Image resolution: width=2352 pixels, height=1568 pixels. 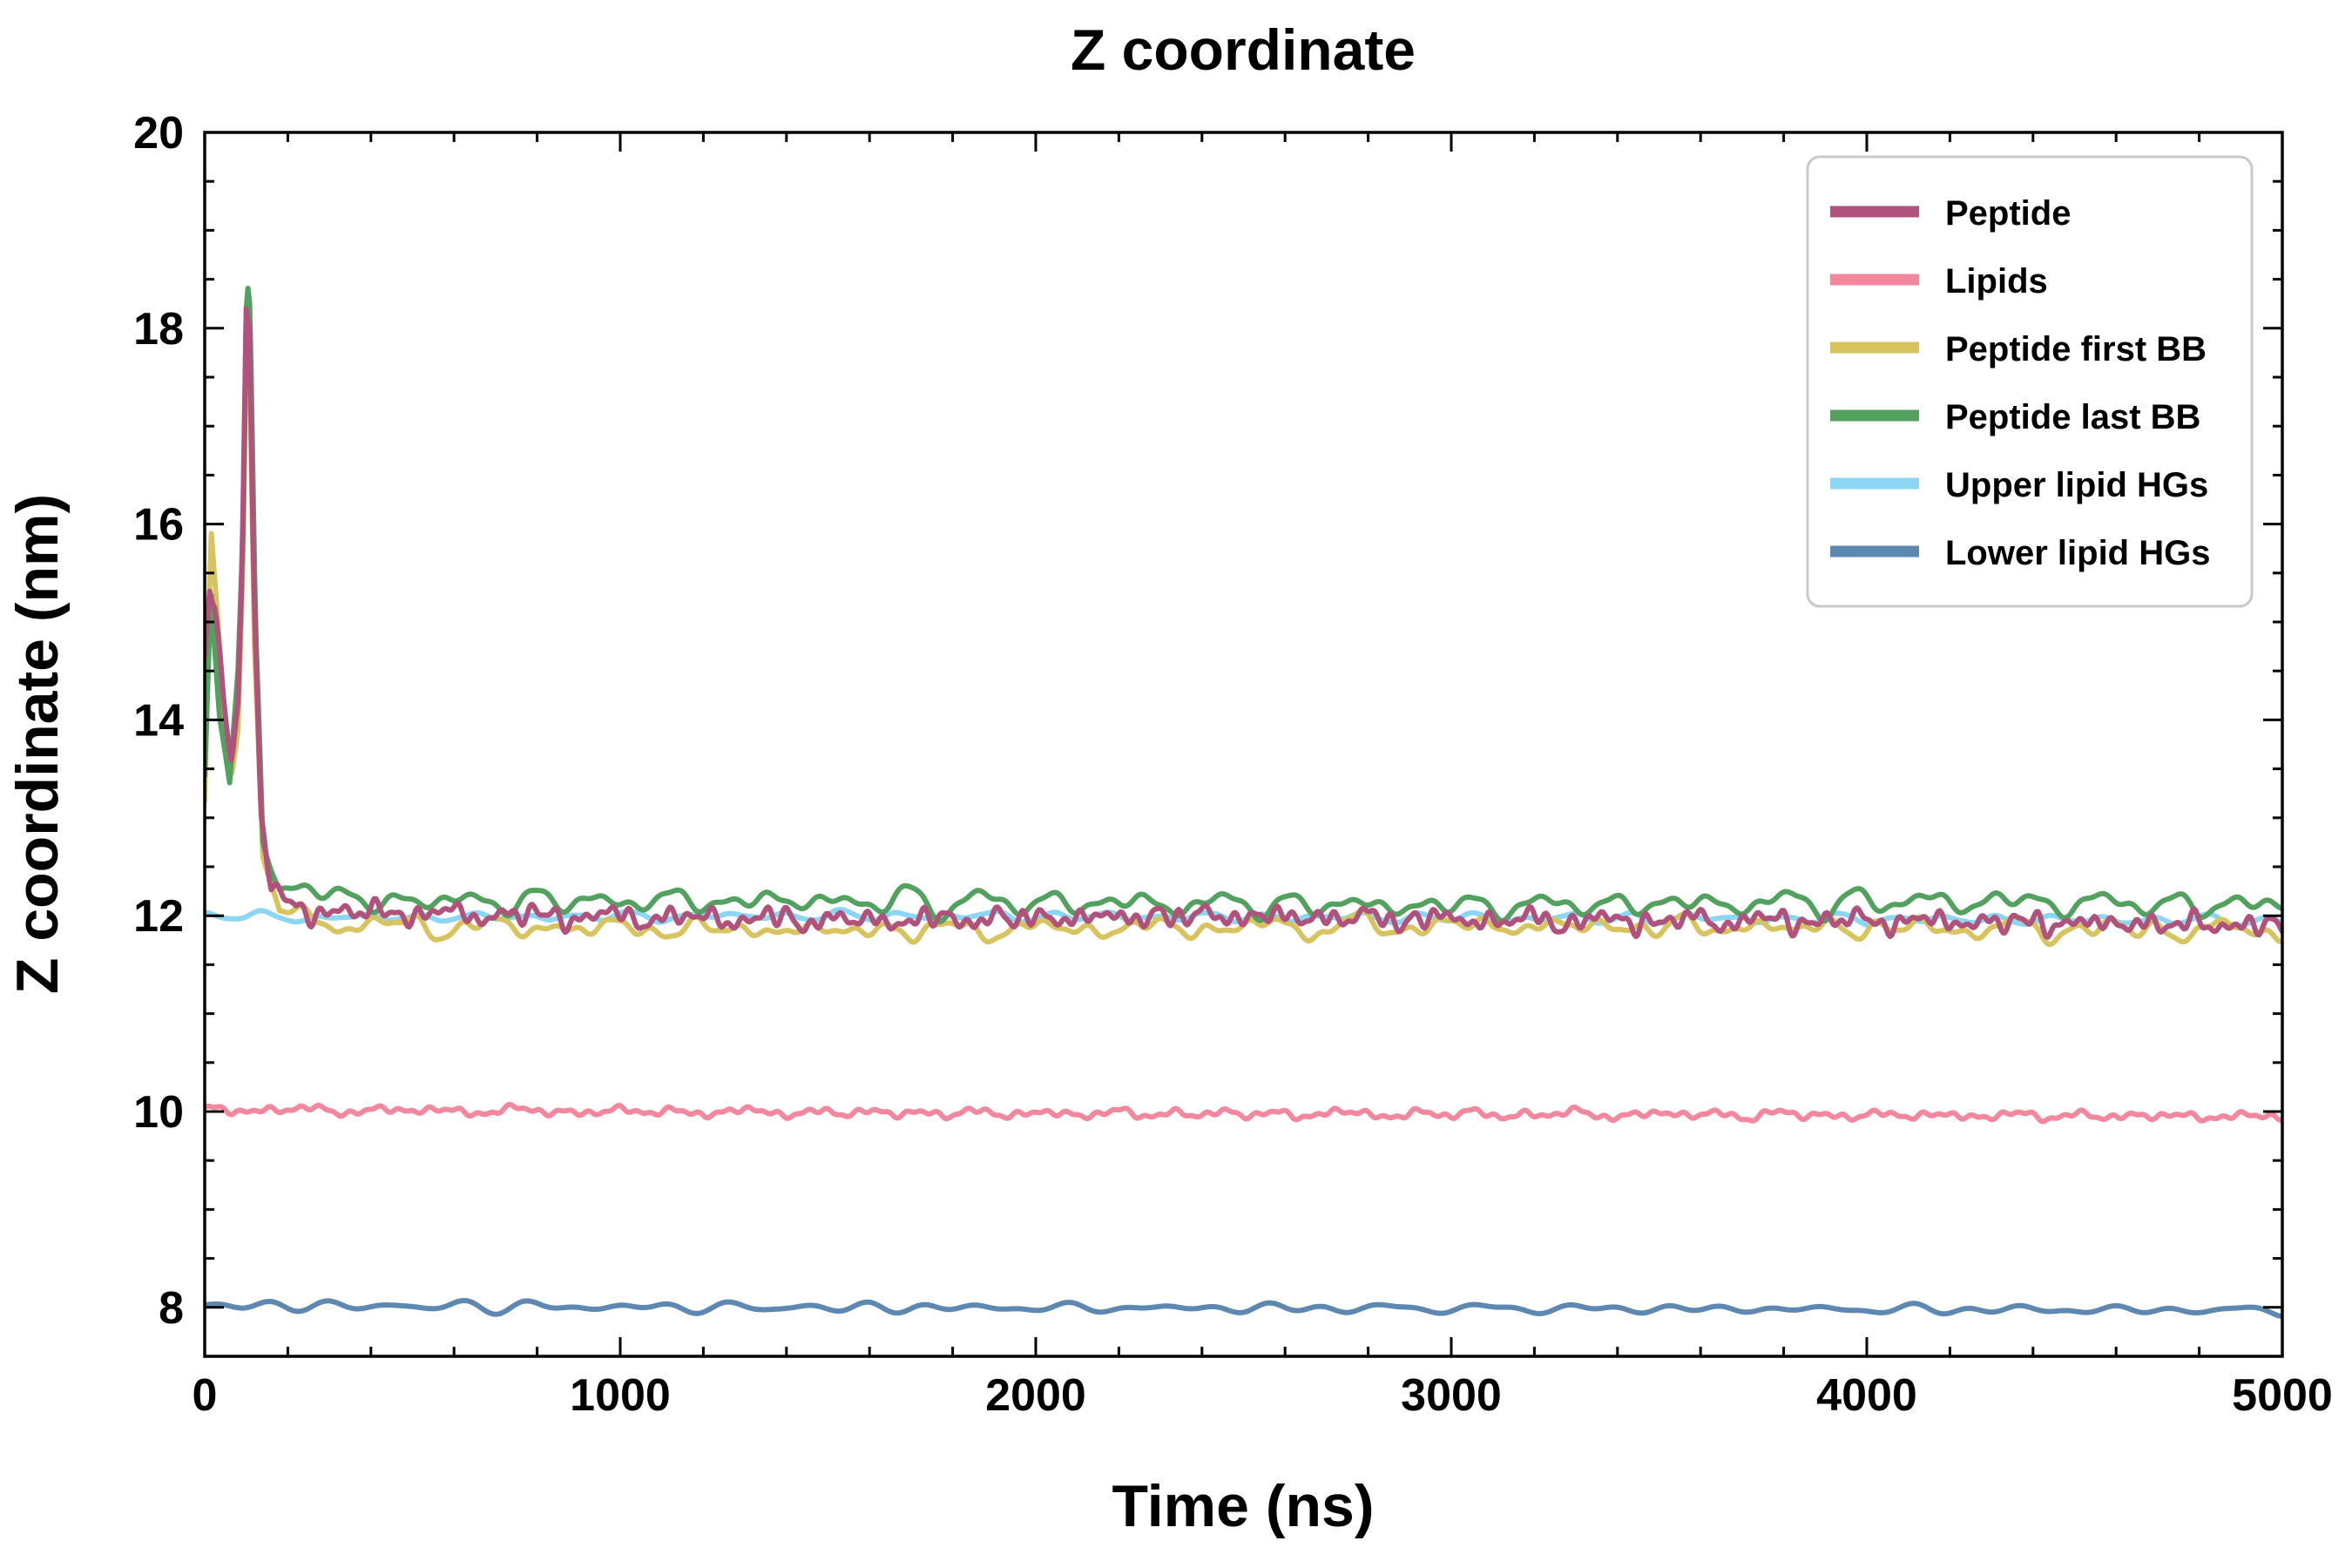 I want to click on x-tick-label-5000: 5000, so click(x=2282, y=1395).